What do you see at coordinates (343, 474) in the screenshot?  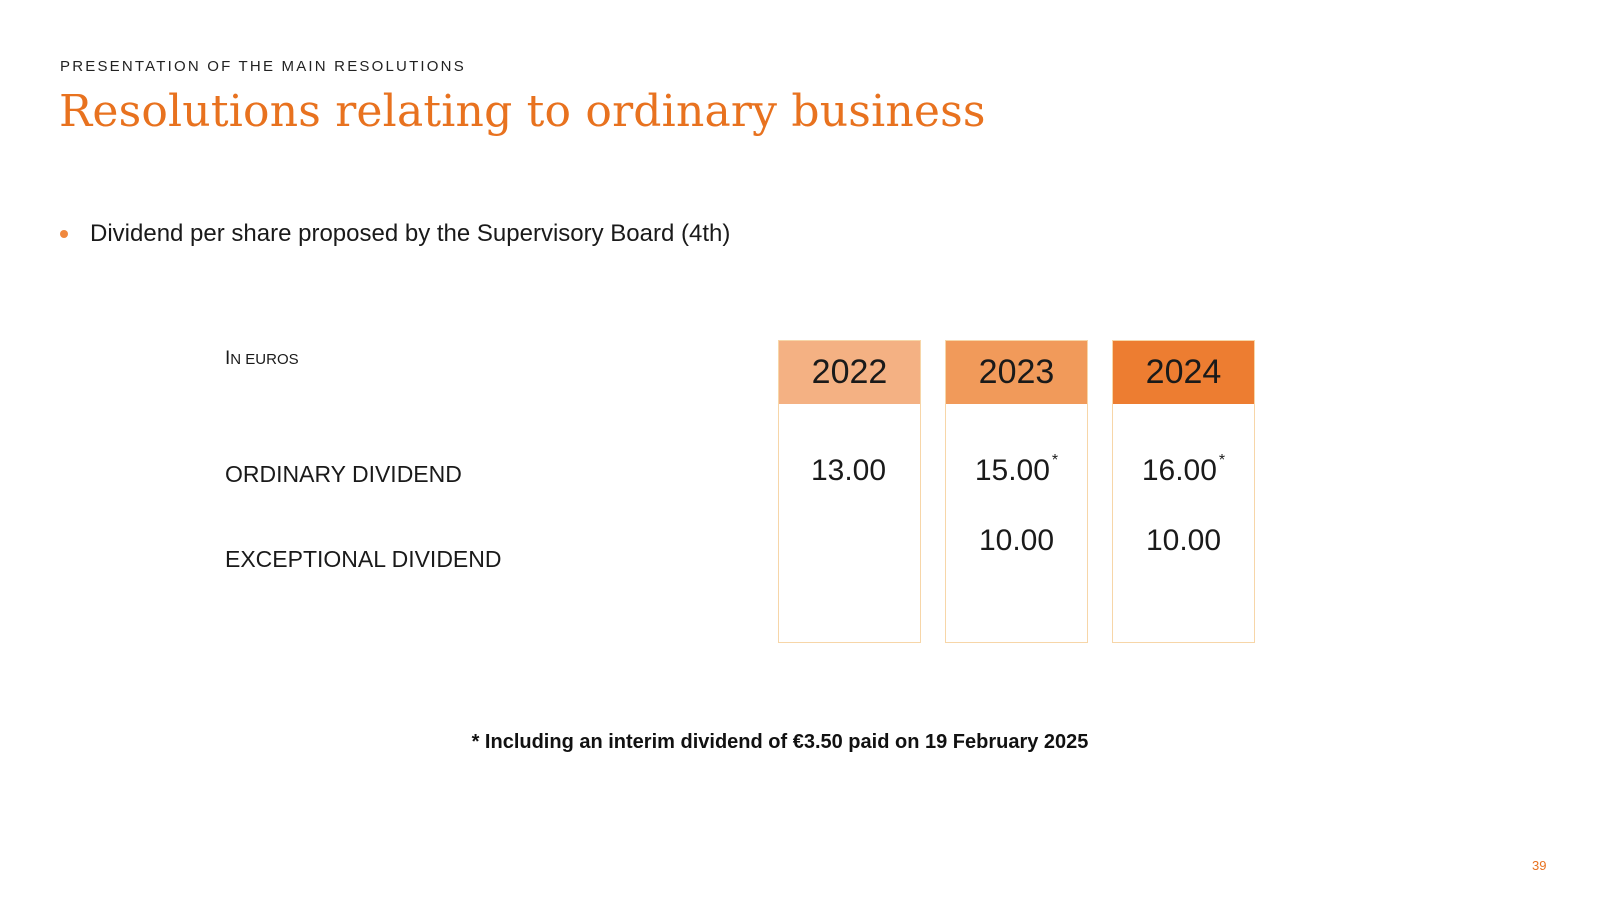 I see `row-label-ordinary: ORDINARY DIVIDEND` at bounding box center [343, 474].